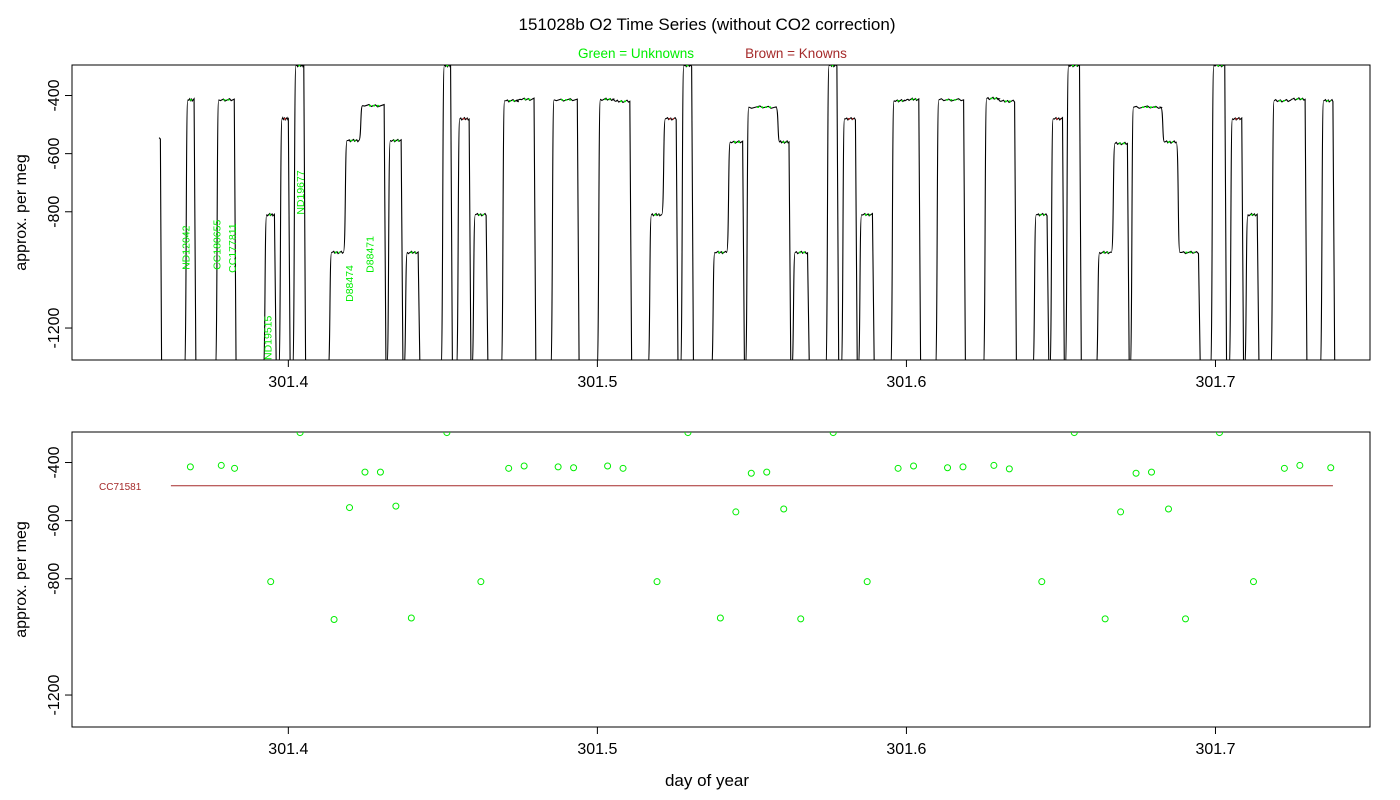 Image resolution: width=1400 pixels, height=800 pixels. I want to click on sample-annotation: CC177811, so click(233, 248).